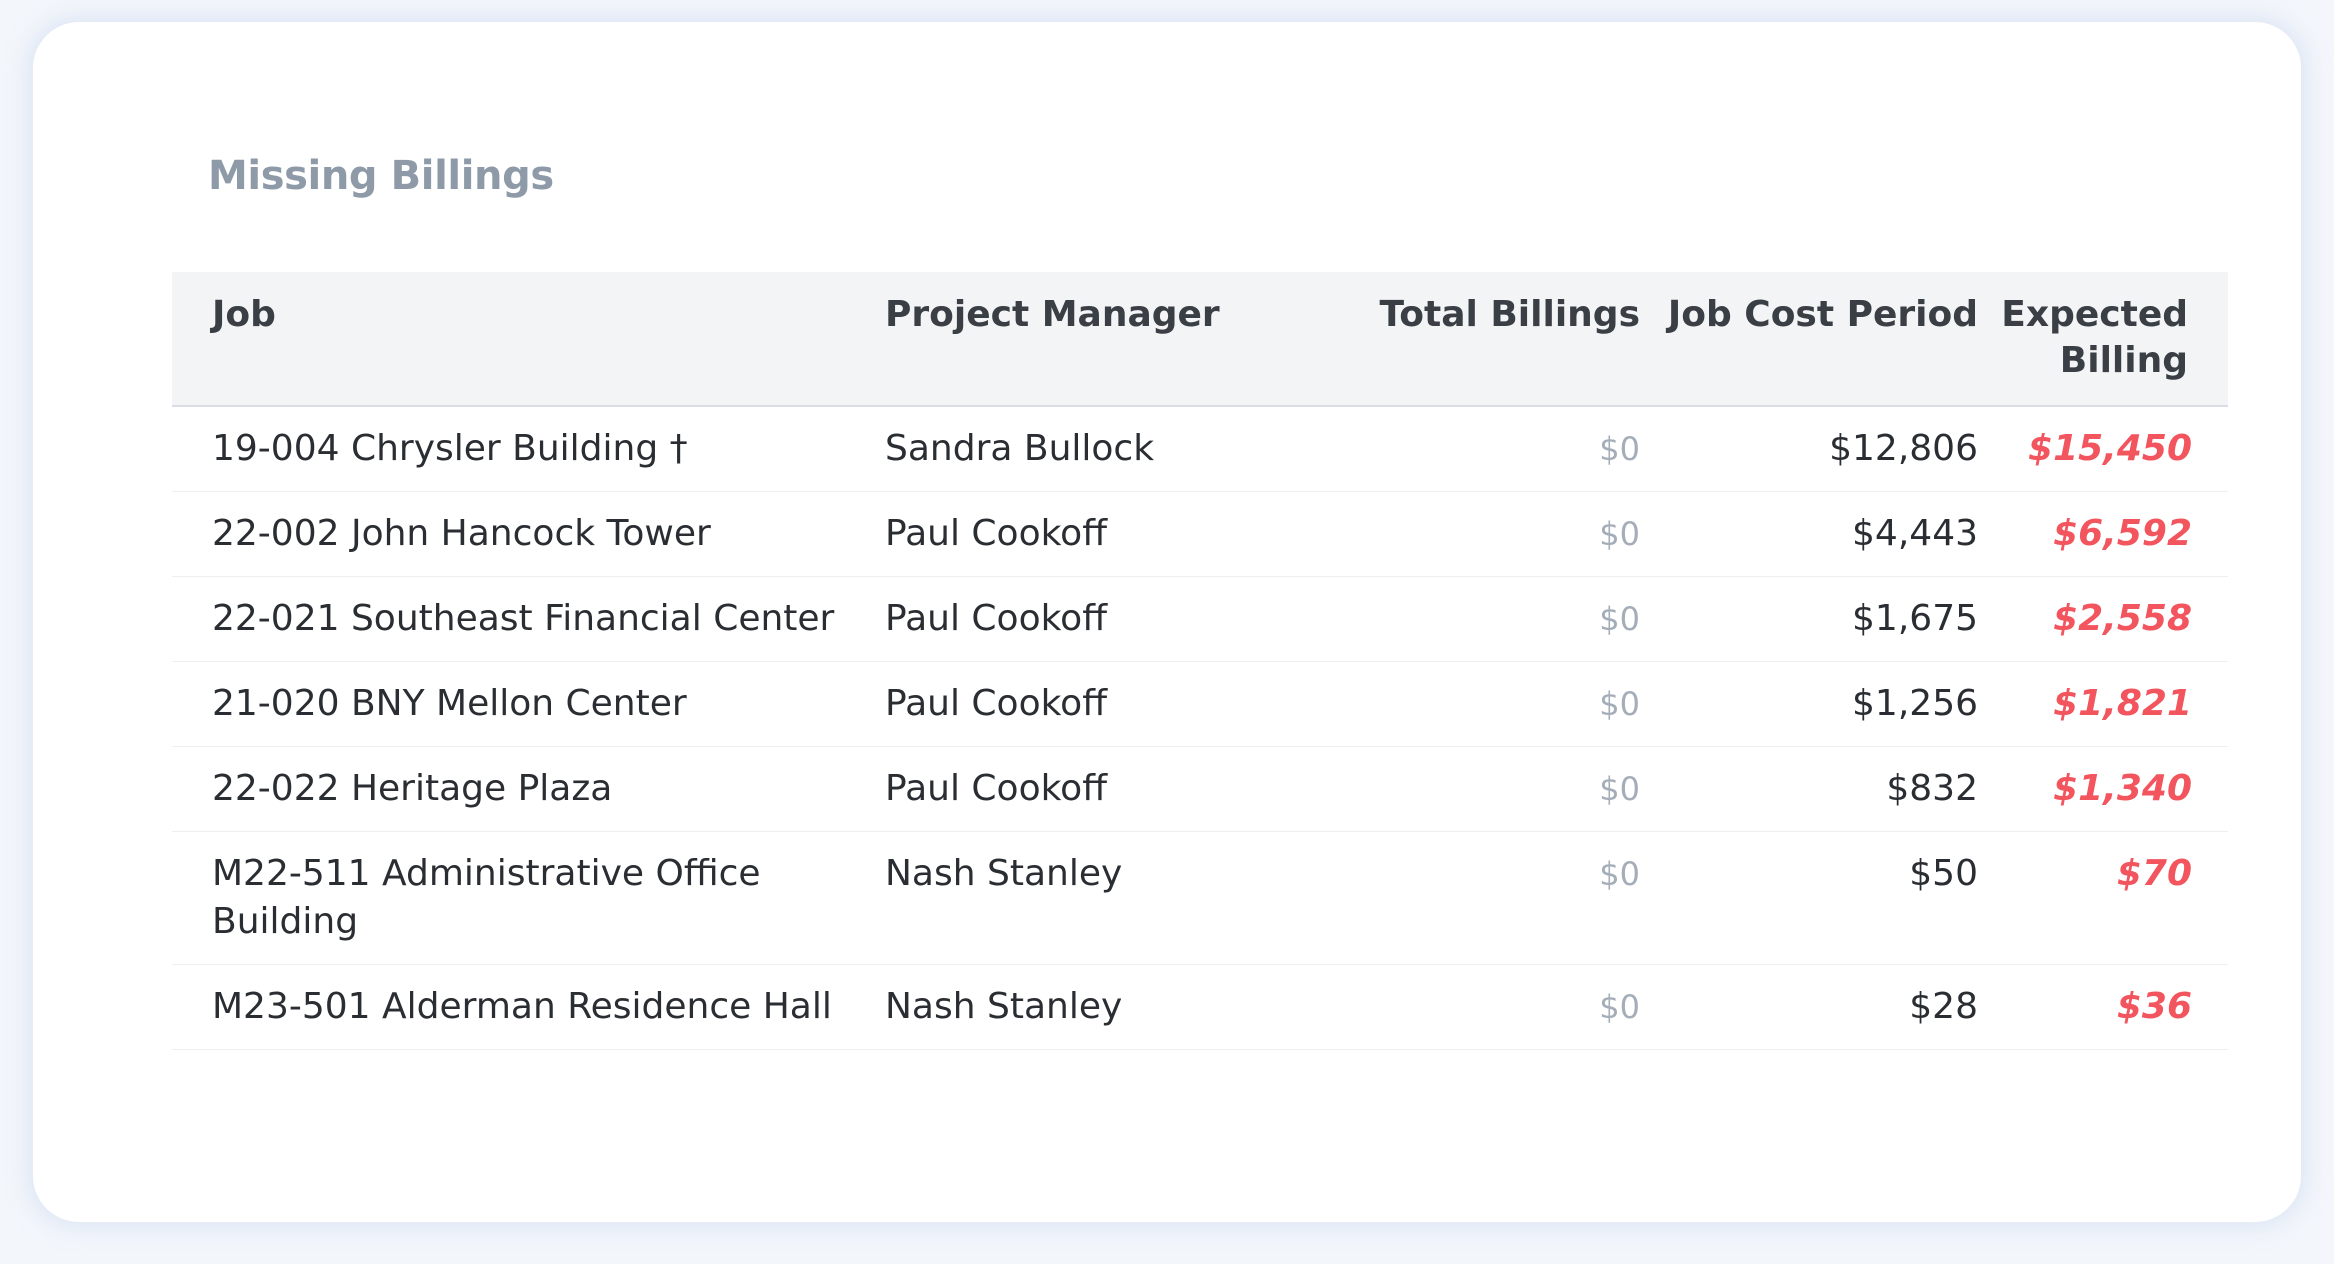 The height and width of the screenshot is (1264, 2334). I want to click on column-header-expected-billing: Expected Billing, so click(2103, 339).